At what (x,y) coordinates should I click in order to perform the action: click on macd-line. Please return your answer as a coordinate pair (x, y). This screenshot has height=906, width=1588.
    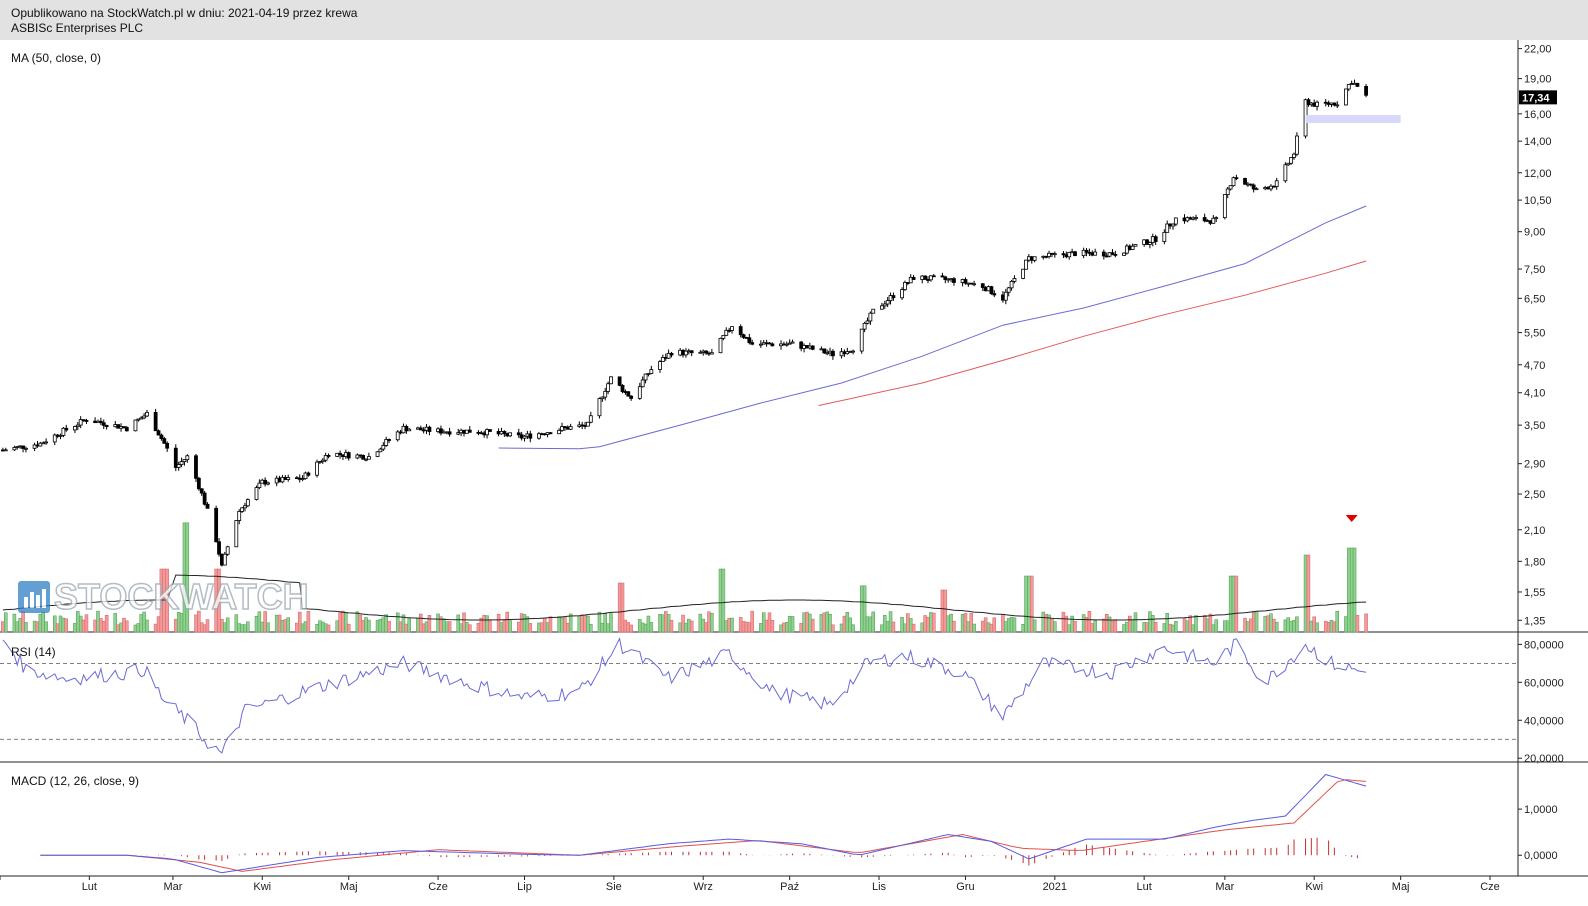
    Looking at the image, I should click on (703, 823).